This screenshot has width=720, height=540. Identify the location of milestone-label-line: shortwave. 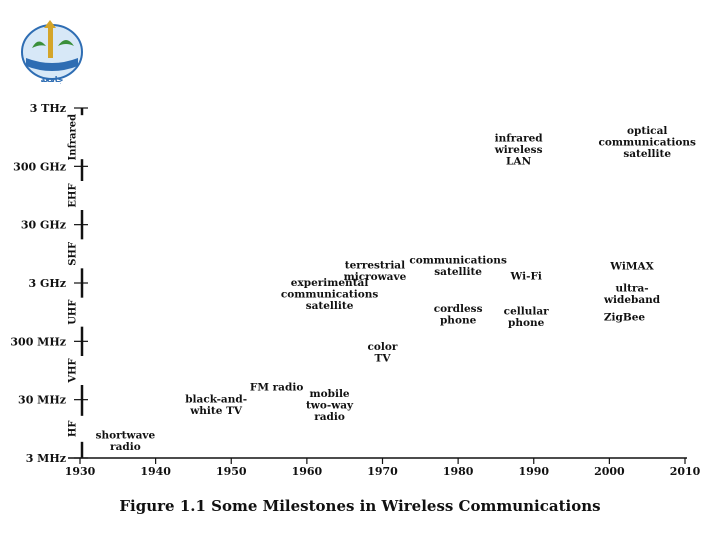
(126, 436).